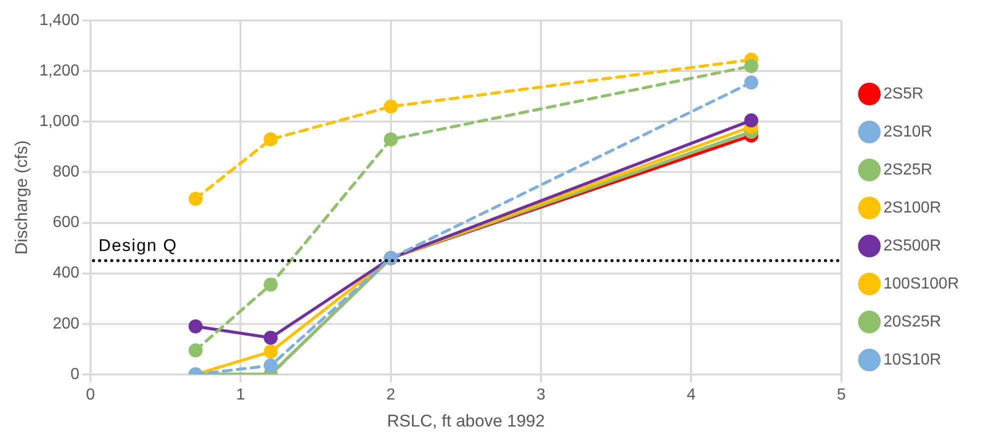  I want to click on legend-label: 2S25R, so click(907, 169).